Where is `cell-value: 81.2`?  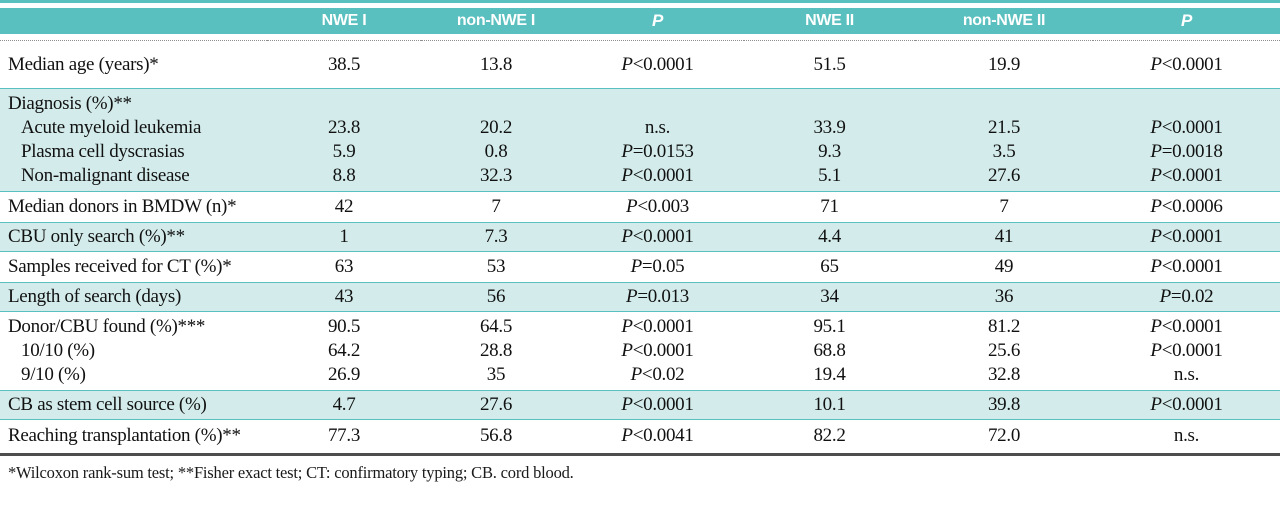
cell-value: 81.2 is located at coordinates (1004, 326).